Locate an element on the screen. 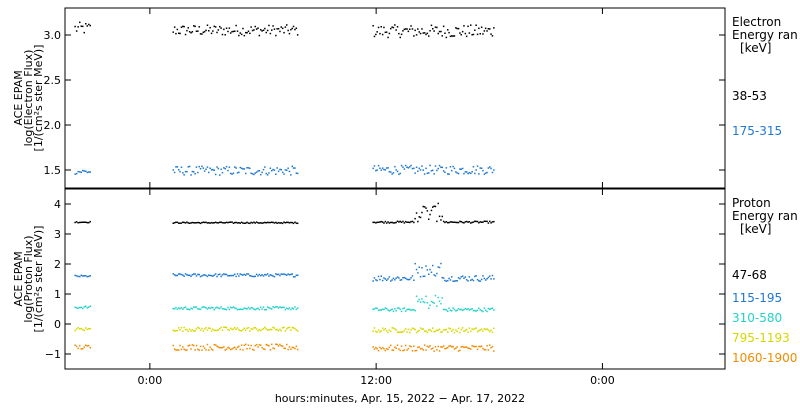  y-axis-title-line: [1/(cm²s ster MeV)] is located at coordinates (38, 98).